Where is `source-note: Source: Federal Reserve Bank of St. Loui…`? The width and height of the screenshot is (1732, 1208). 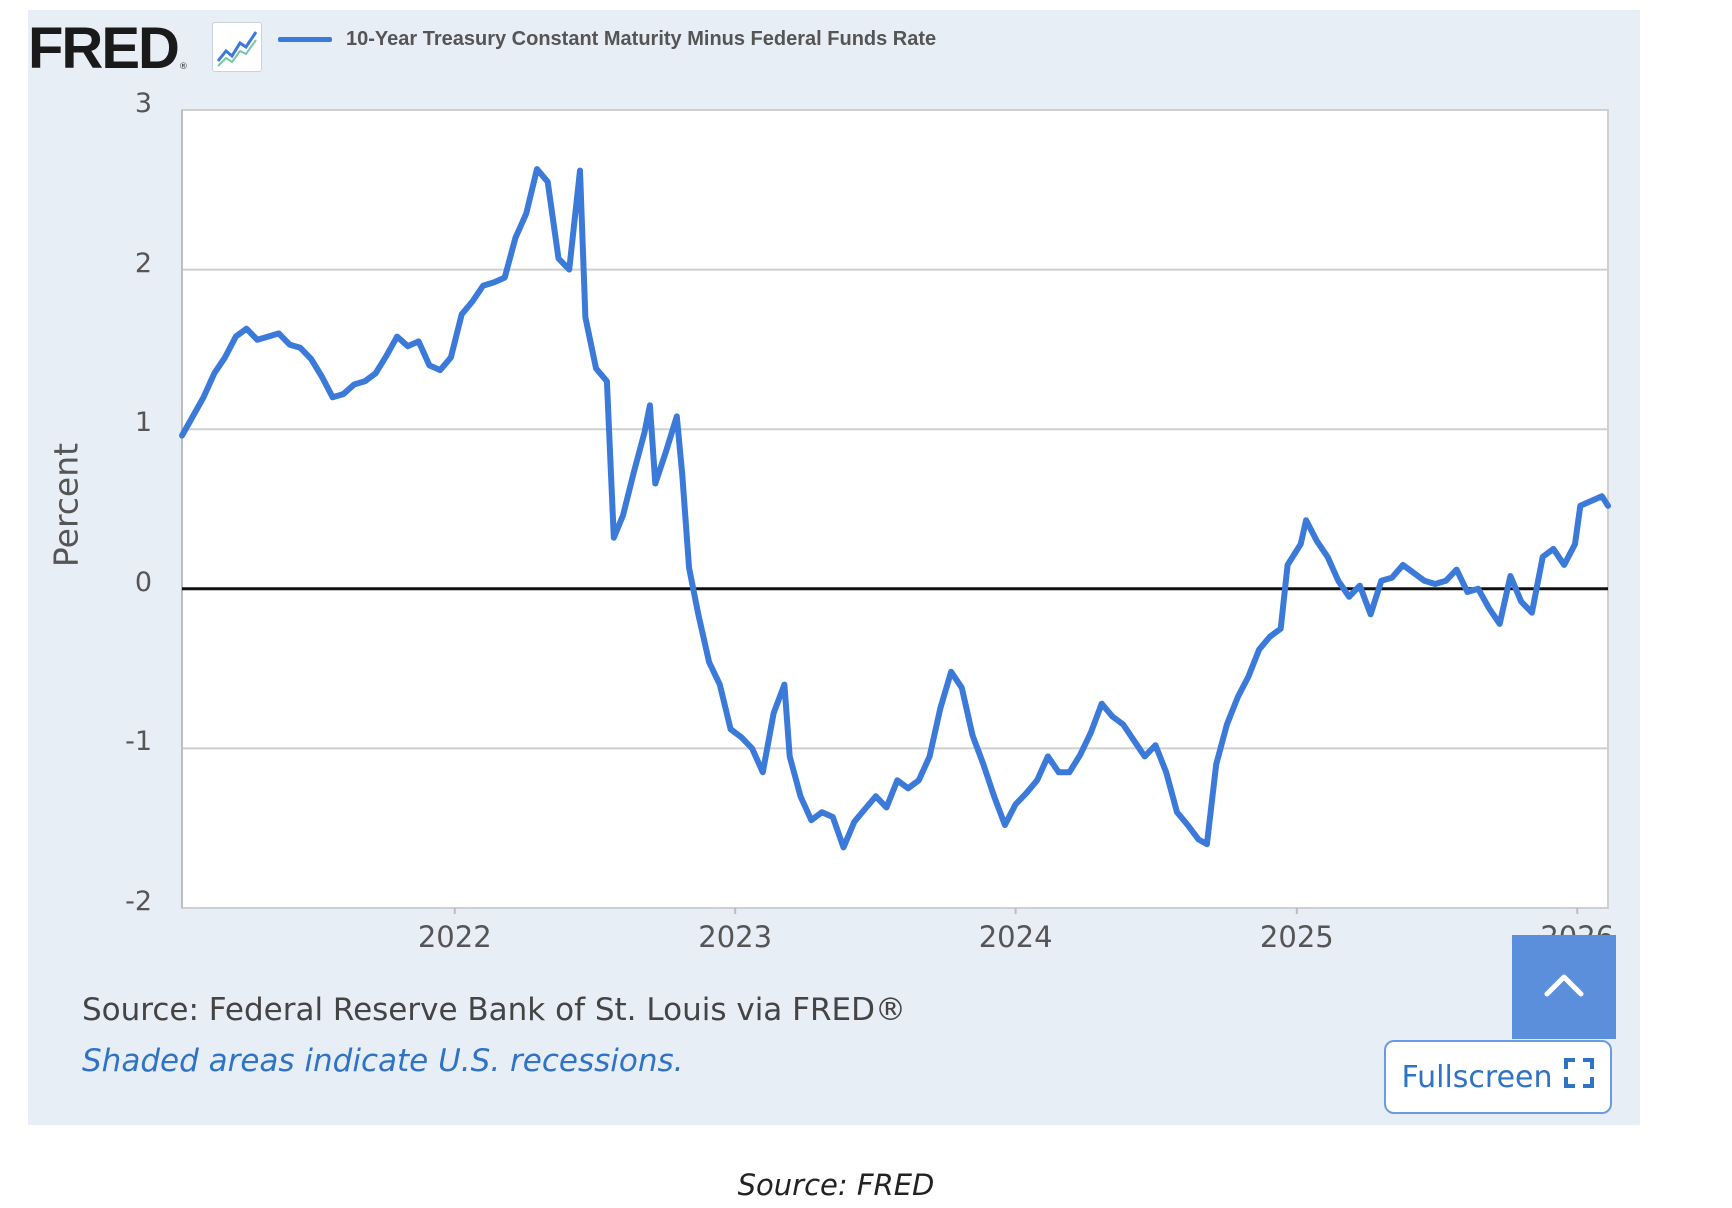 source-note: Source: Federal Reserve Bank of St. Loui… is located at coordinates (494, 1010).